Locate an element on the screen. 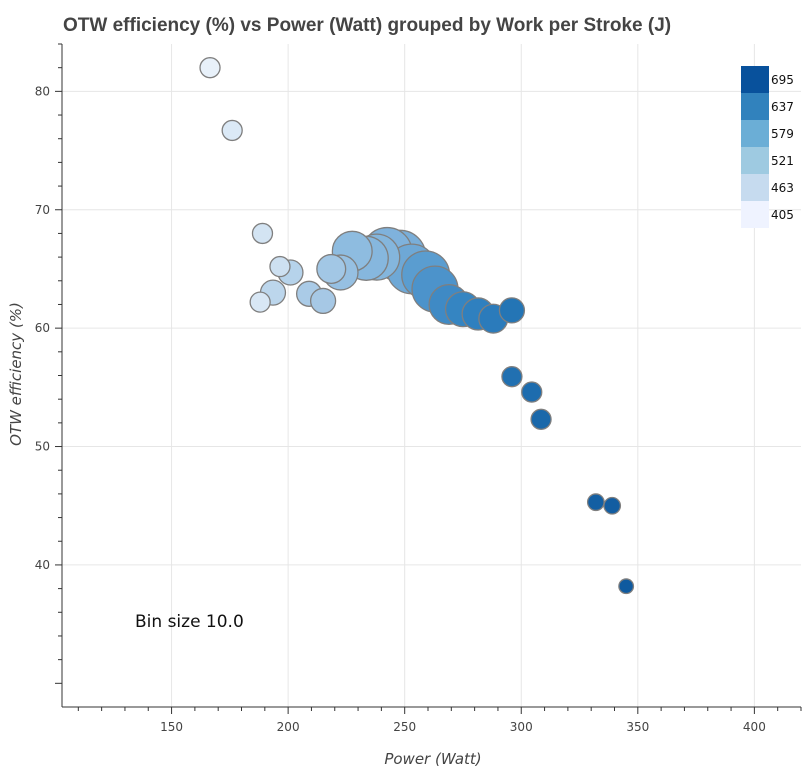 Image resolution: width=809 pixels, height=769 pixels. color-bar-label: 695 is located at coordinates (782, 80).